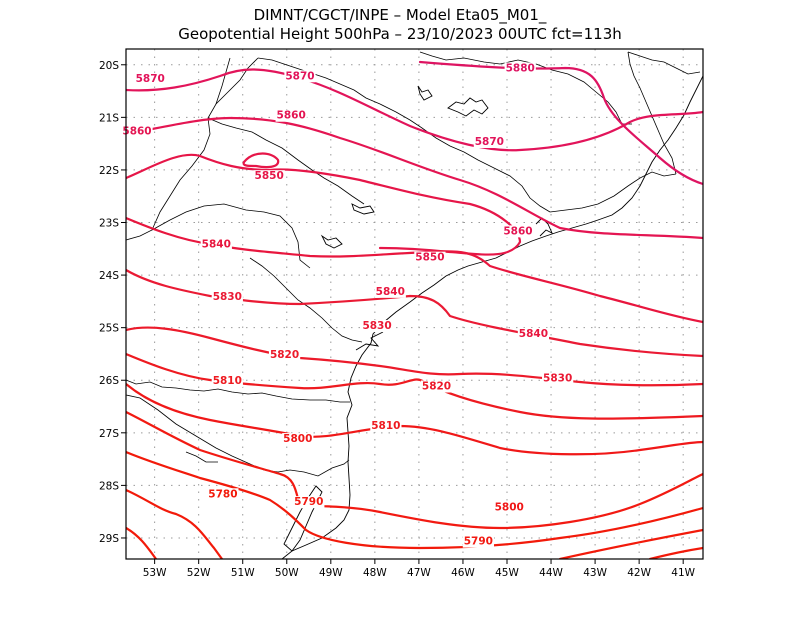 This screenshot has width=800, height=618. What do you see at coordinates (261, 160) in the screenshot?
I see `contour-5850-closed` at bounding box center [261, 160].